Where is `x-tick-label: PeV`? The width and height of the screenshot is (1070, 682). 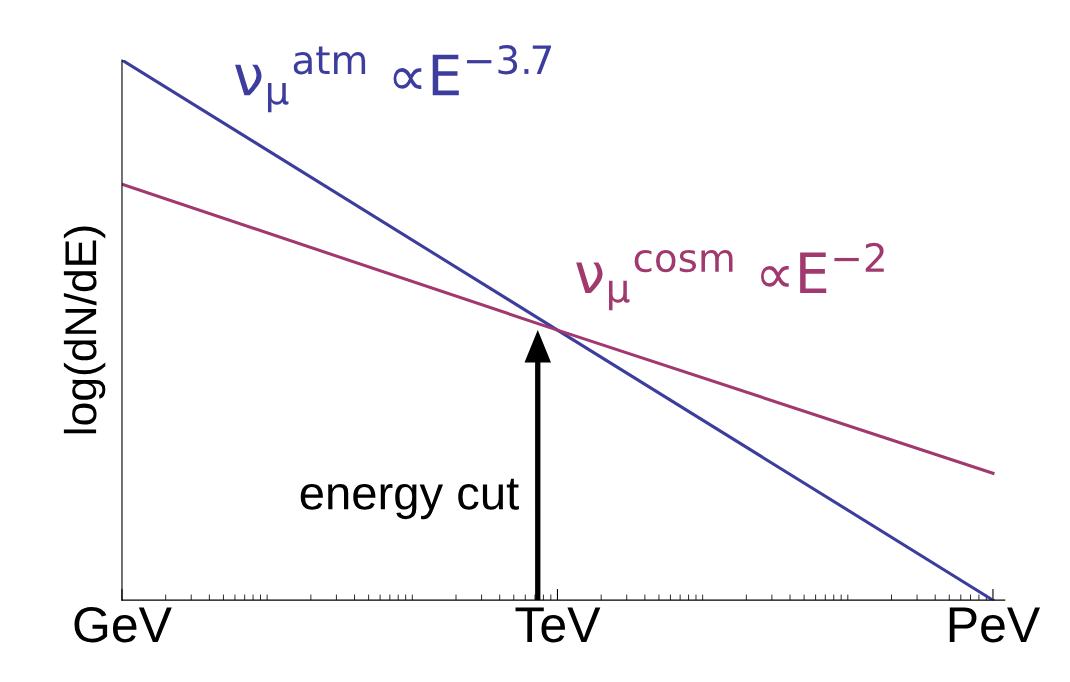
x-tick-label: PeV is located at coordinates (995, 625).